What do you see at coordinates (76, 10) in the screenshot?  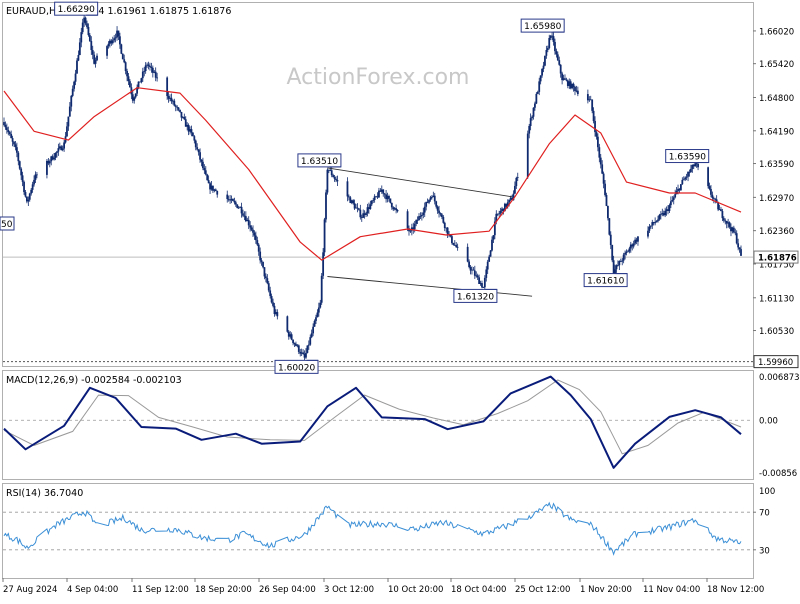 I see `price-callout-label: 1.66290` at bounding box center [76, 10].